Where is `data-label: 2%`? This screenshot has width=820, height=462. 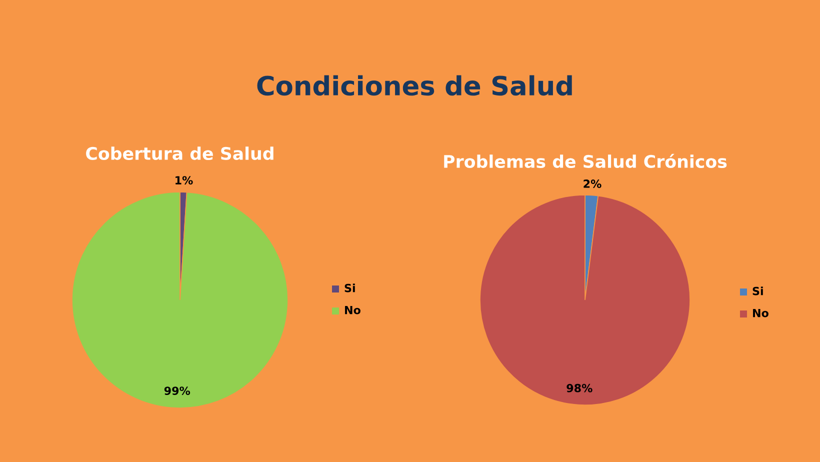
data-label: 2% is located at coordinates (593, 184).